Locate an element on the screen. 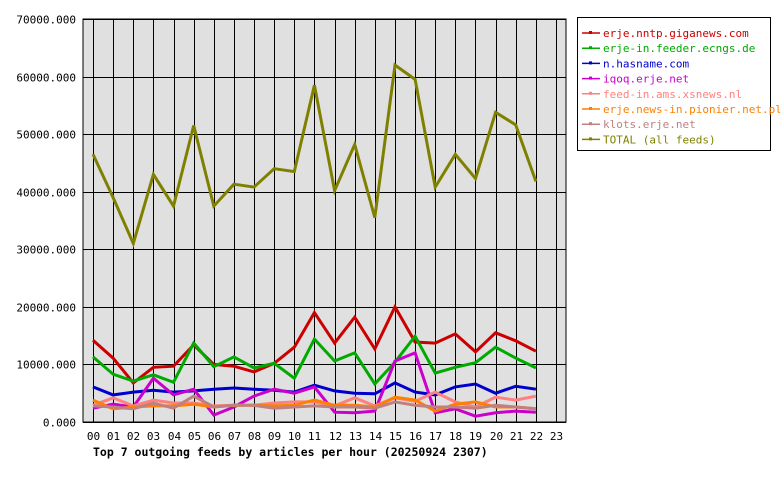  x-tick-label: 22 is located at coordinates (536, 436).